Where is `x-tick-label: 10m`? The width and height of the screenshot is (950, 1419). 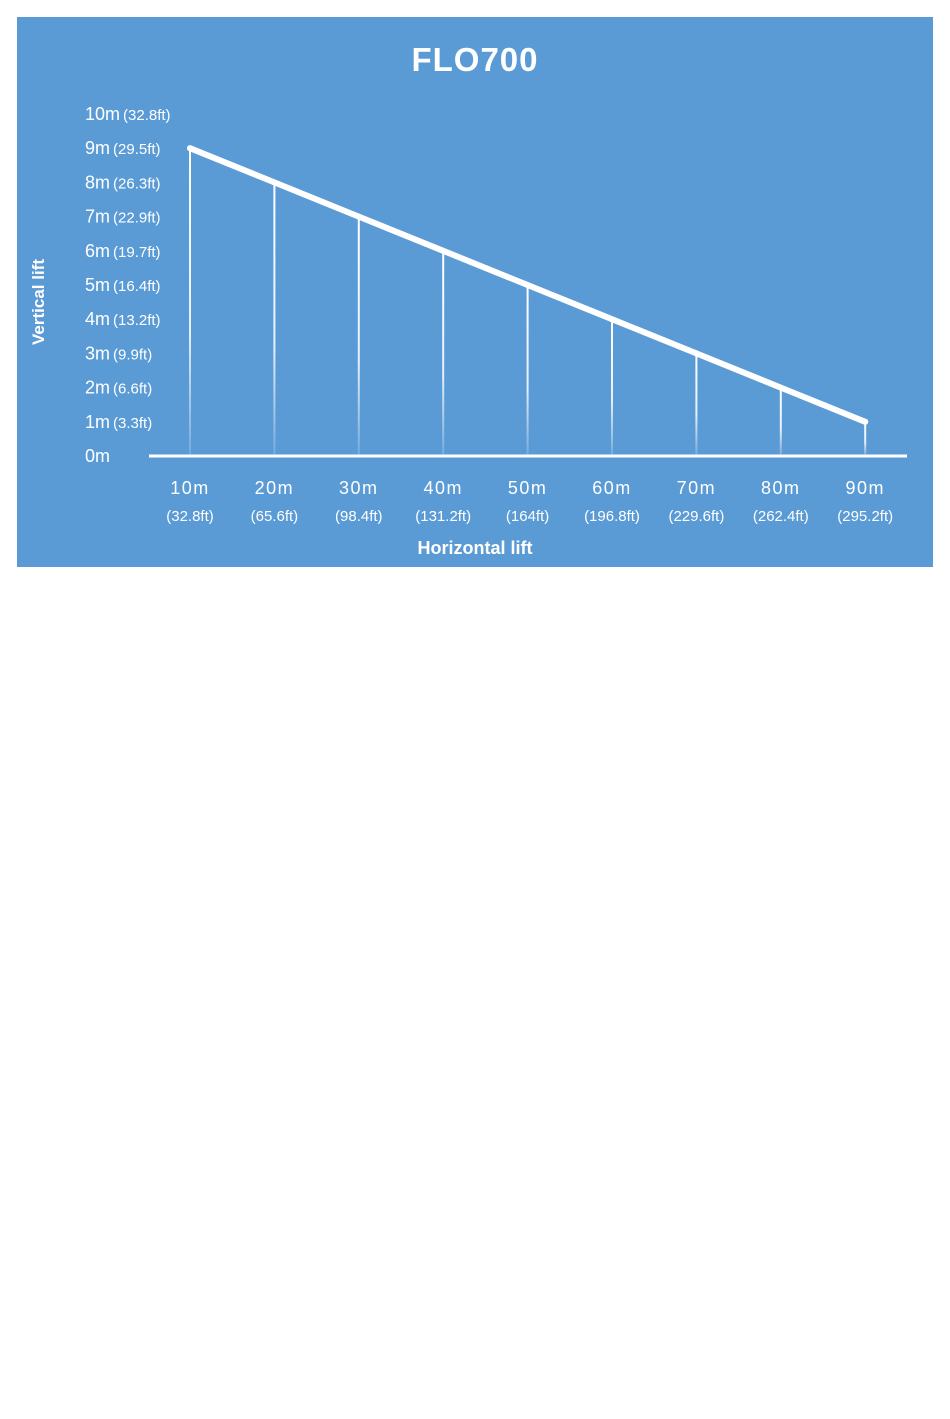
x-tick-label: 10m is located at coordinates (190, 488).